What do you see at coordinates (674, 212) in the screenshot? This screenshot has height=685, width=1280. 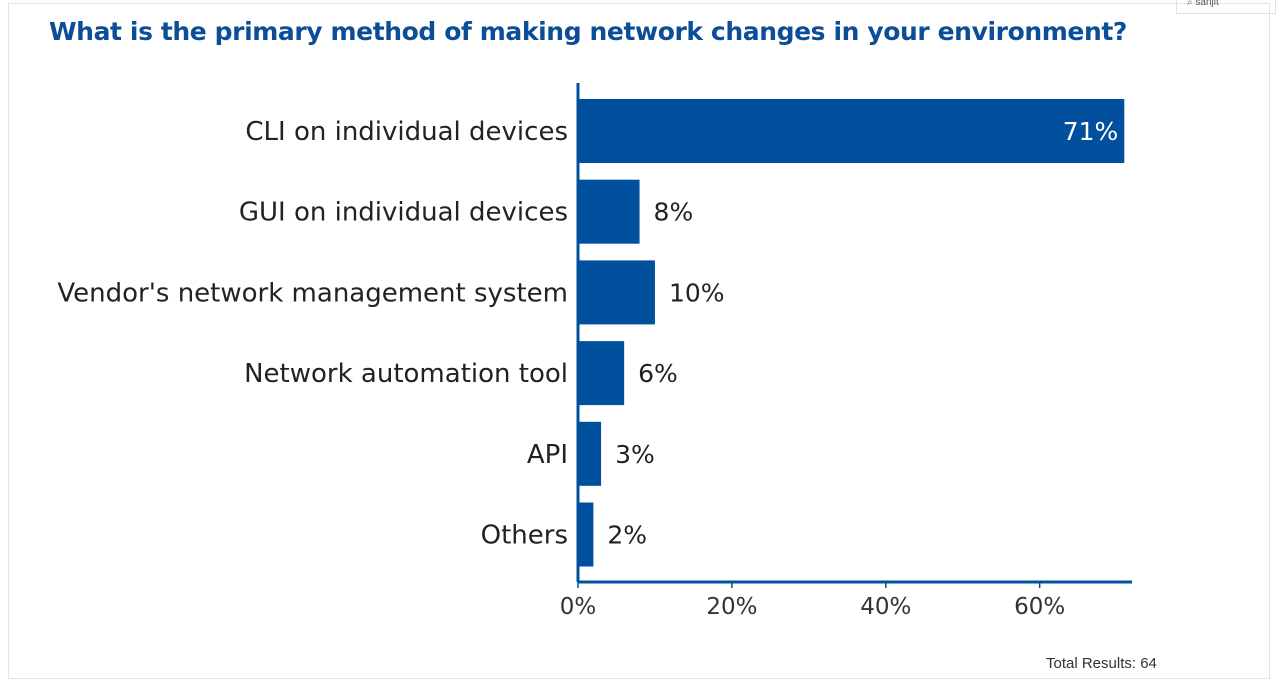 I see `value-label: 8%` at bounding box center [674, 212].